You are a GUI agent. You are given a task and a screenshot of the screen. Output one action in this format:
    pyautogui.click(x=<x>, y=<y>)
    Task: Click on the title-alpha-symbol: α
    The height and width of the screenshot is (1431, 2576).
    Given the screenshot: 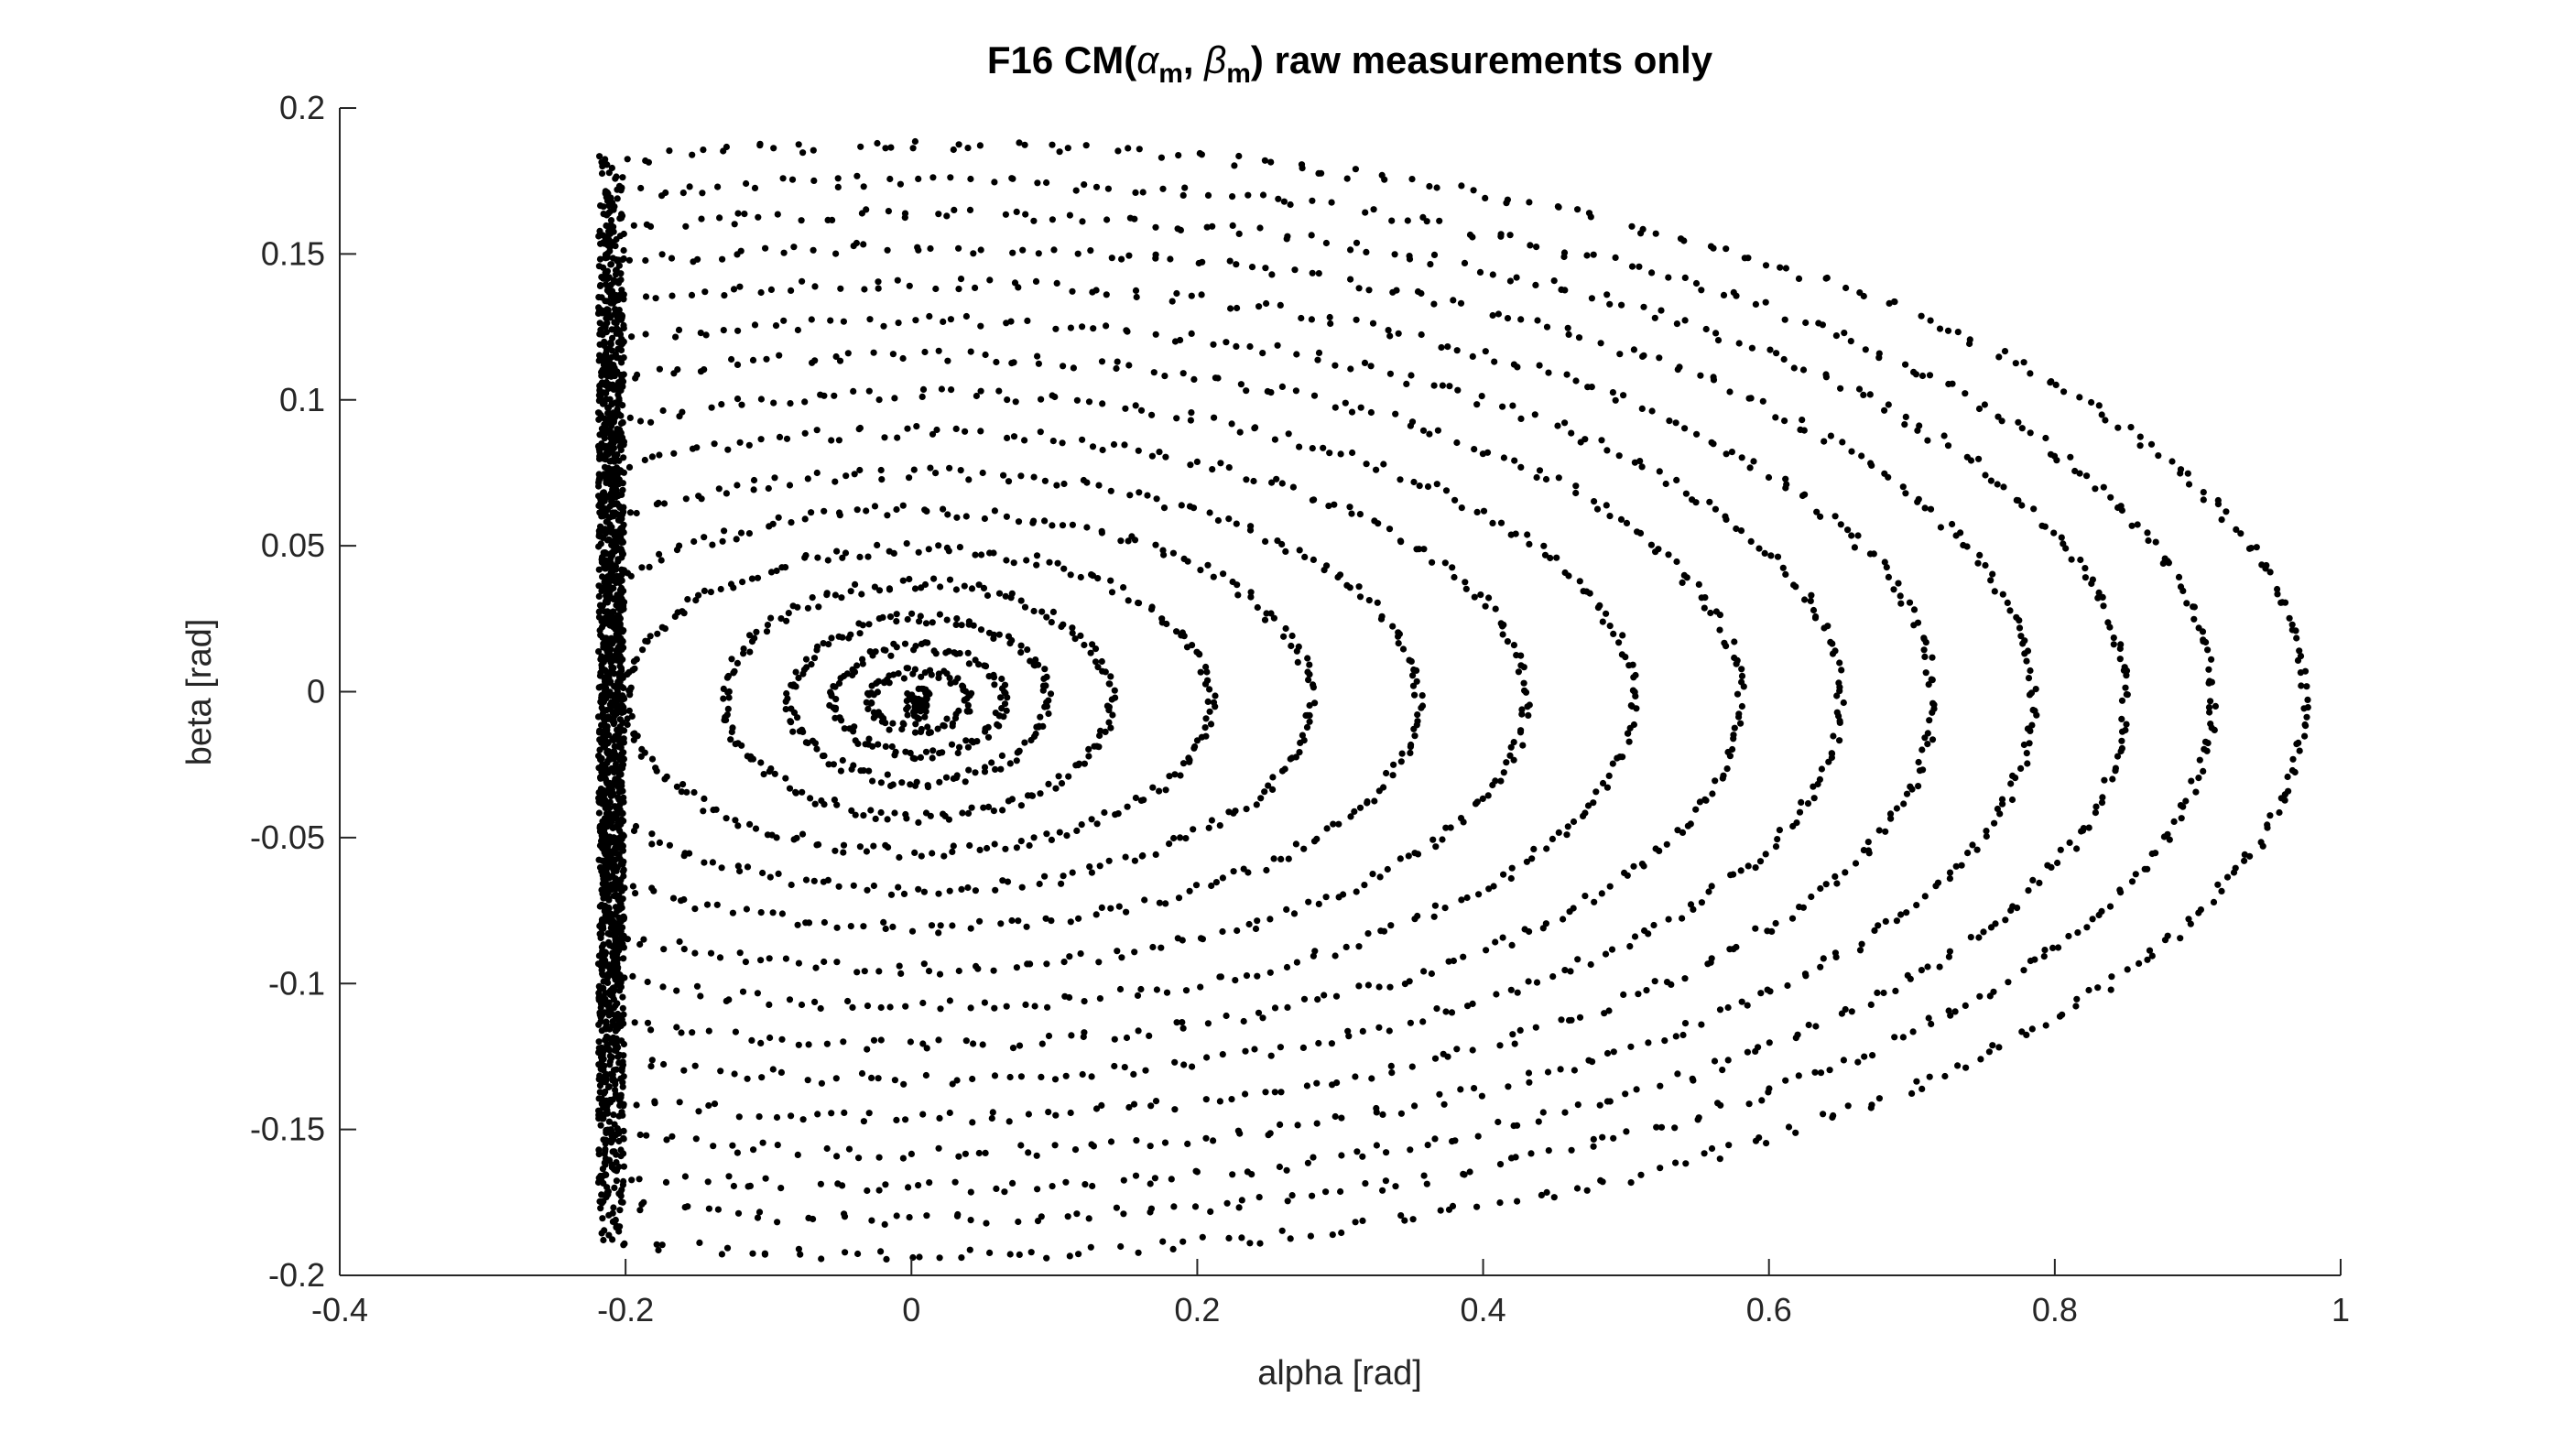 What is the action you would take?
    pyautogui.click(x=1147, y=59)
    